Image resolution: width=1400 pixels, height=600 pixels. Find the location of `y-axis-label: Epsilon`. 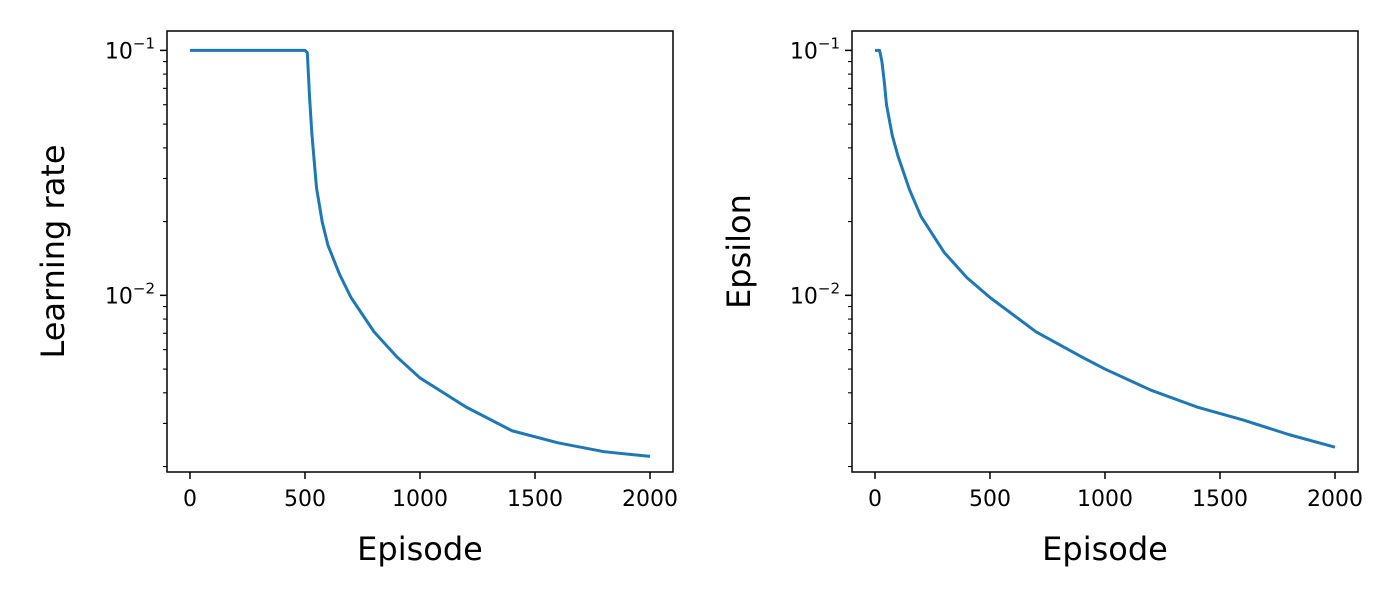

y-axis-label: Epsilon is located at coordinates (739, 251).